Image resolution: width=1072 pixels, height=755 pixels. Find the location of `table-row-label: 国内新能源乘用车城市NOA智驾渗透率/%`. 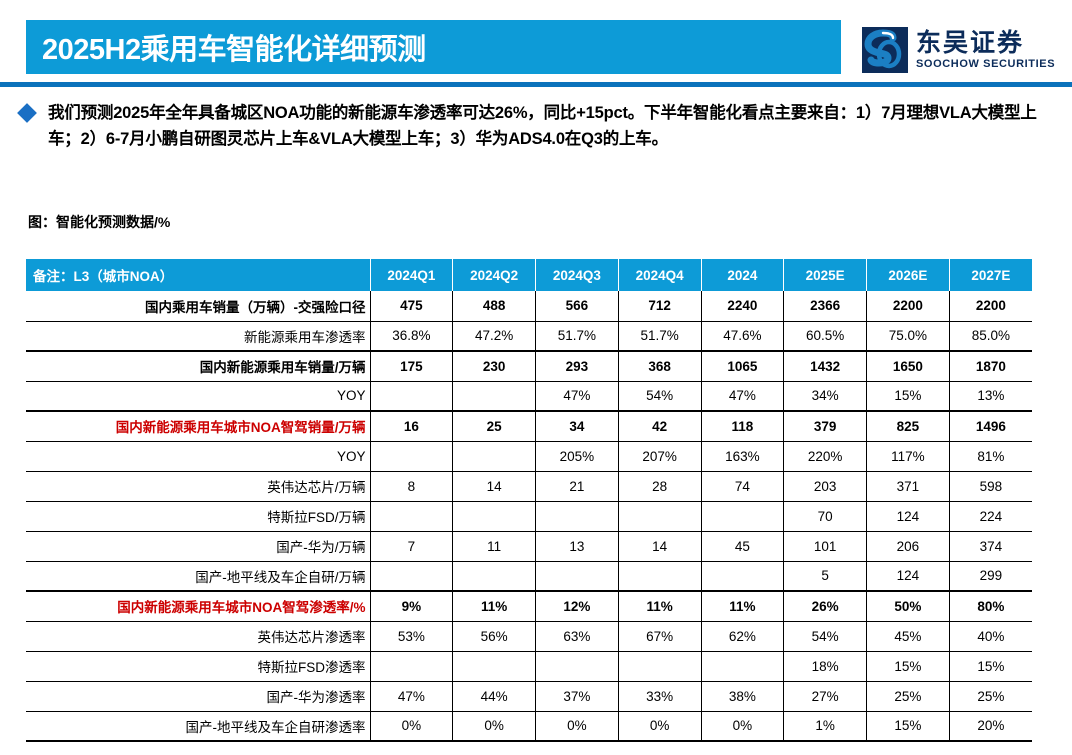

table-row-label: 国内新能源乘用车城市NOA智驾渗透率/% is located at coordinates (198, 605).